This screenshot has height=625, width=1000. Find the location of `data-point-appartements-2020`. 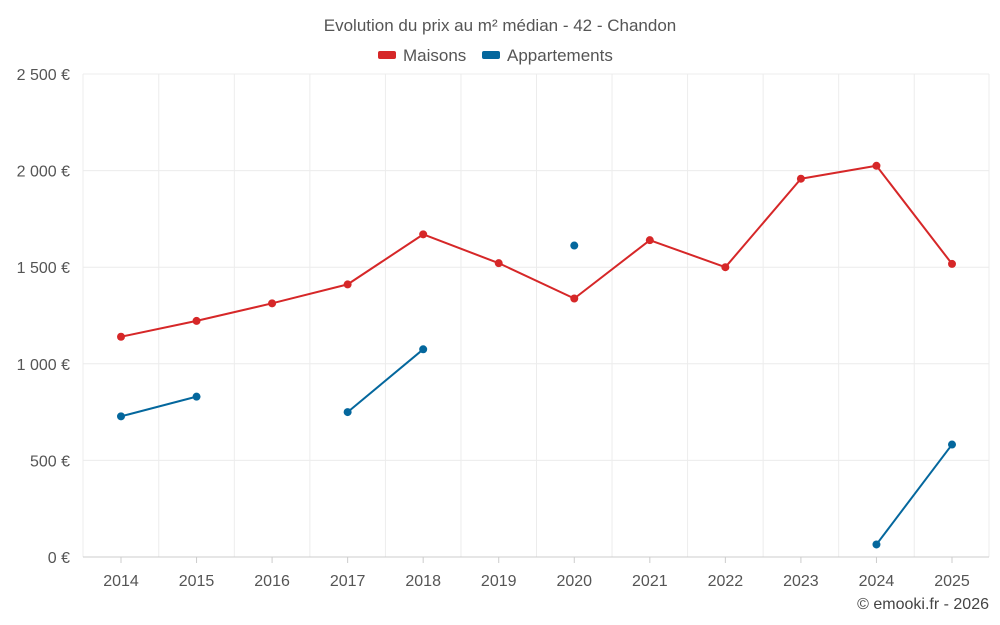

data-point-appartements-2020 is located at coordinates (574, 245).